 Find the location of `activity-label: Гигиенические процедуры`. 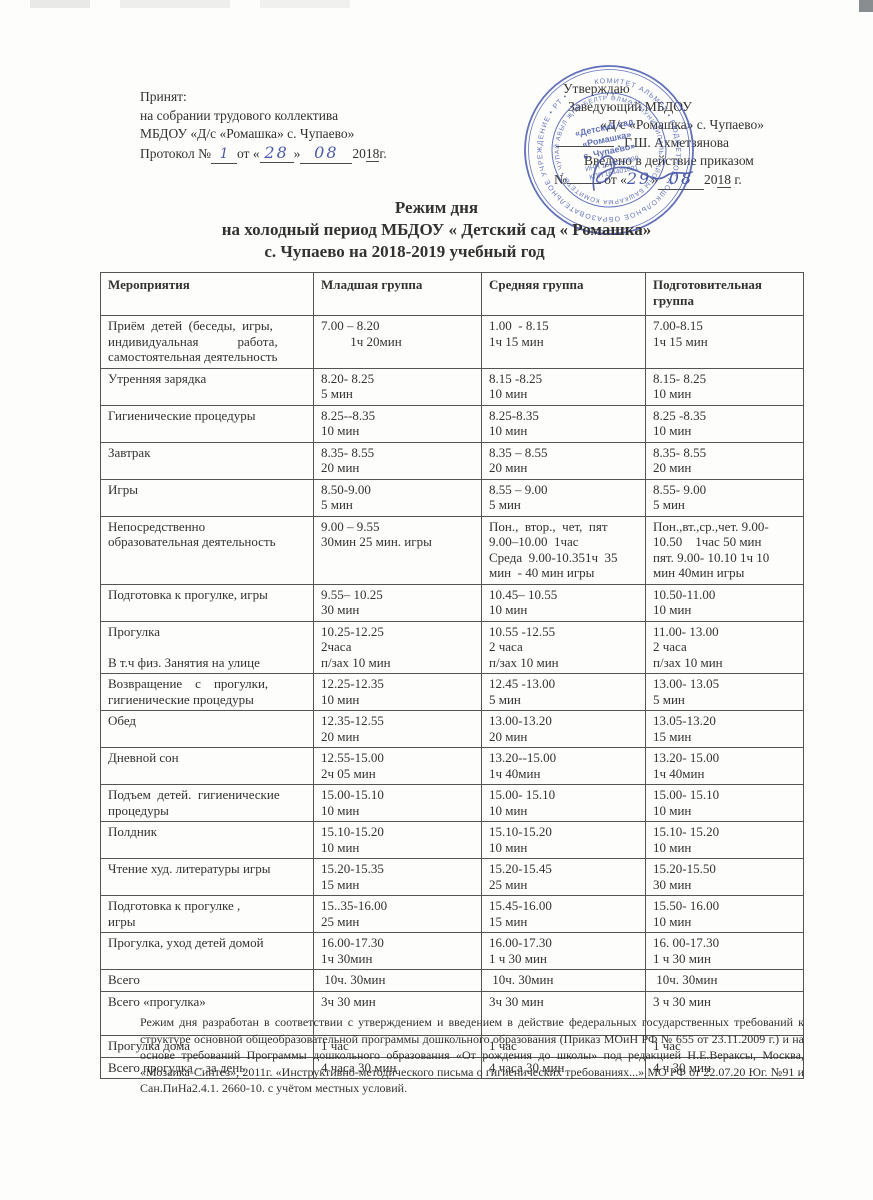

activity-label: Гигиенические процедуры is located at coordinates (207, 423).